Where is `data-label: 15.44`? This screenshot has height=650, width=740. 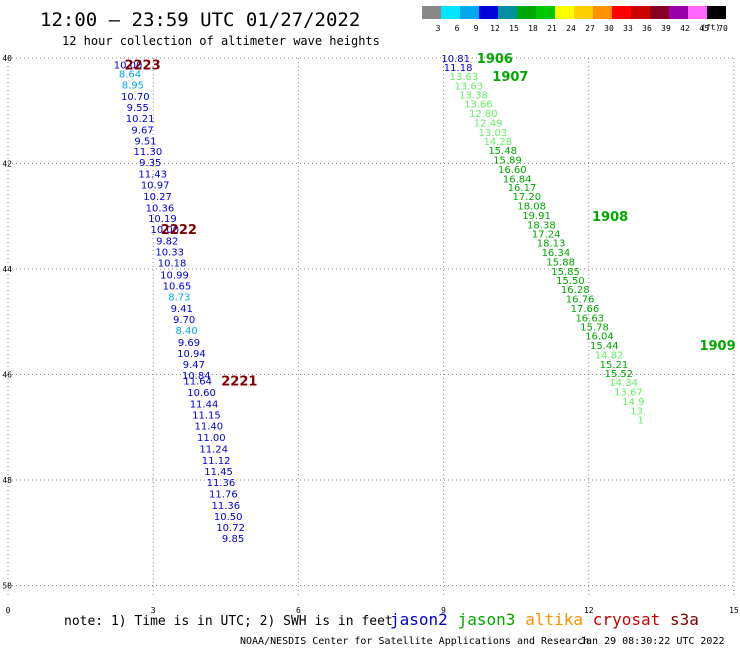
data-label: 15.44 is located at coordinates (604, 346).